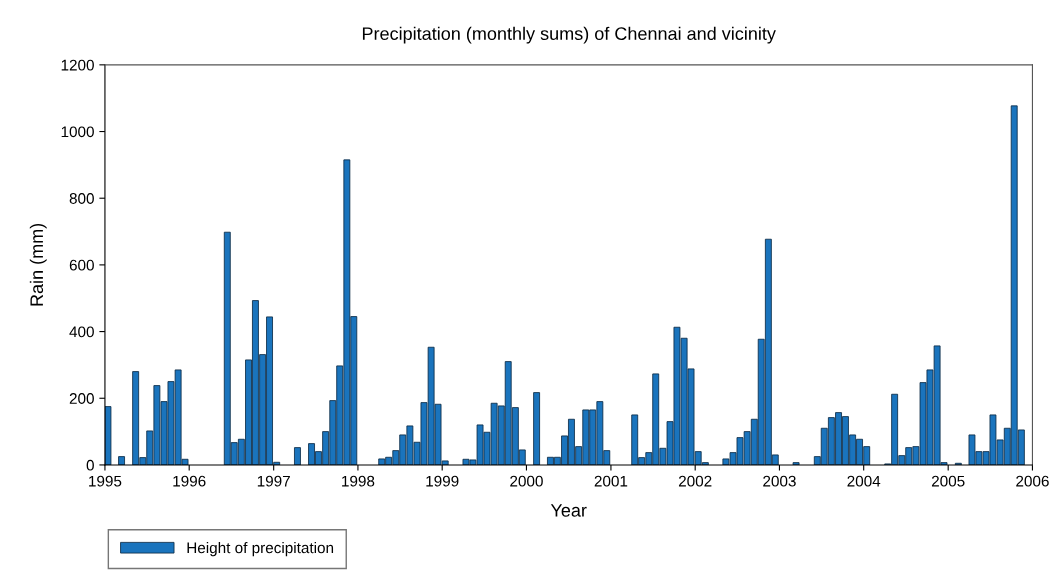 The width and height of the screenshot is (1060, 579). What do you see at coordinates (948, 481) in the screenshot?
I see `x-tick-label: 2005` at bounding box center [948, 481].